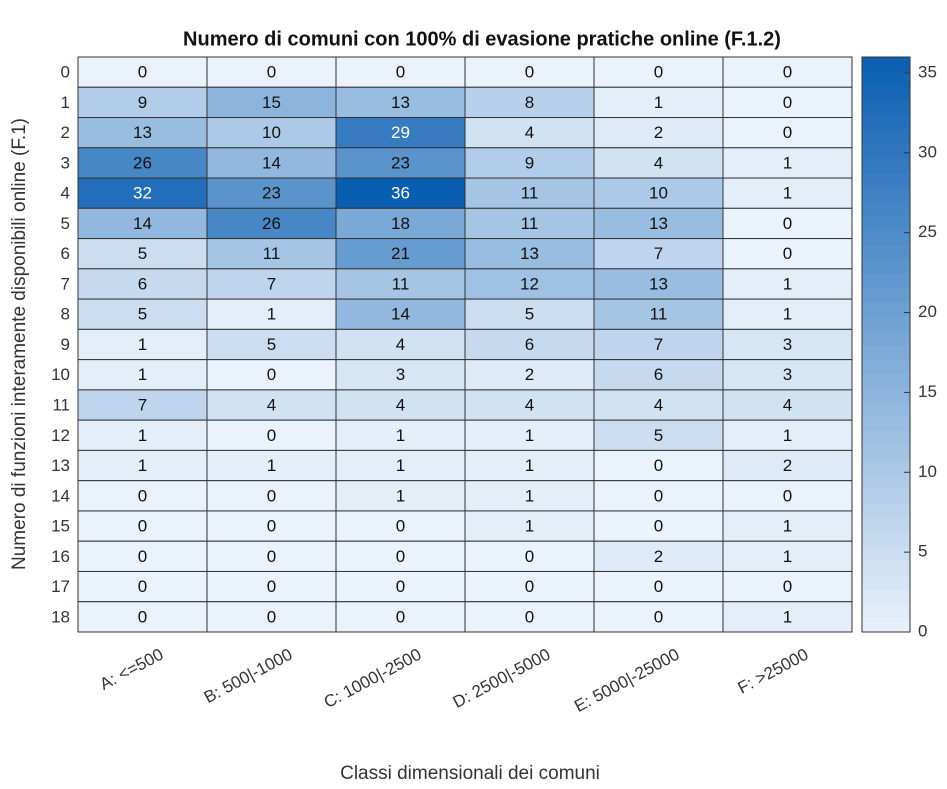  I want to click on cell-label: 14, so click(400, 314).